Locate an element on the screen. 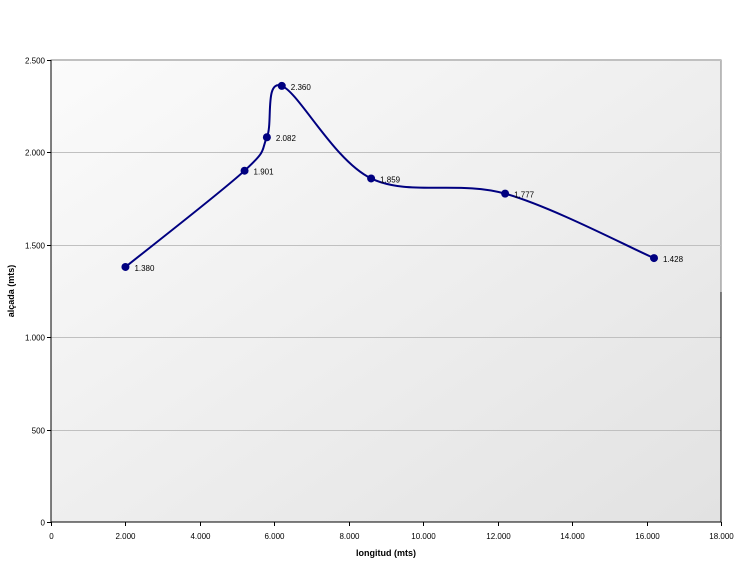  y-axis-title: alçada (mts) is located at coordinates (11, 291).